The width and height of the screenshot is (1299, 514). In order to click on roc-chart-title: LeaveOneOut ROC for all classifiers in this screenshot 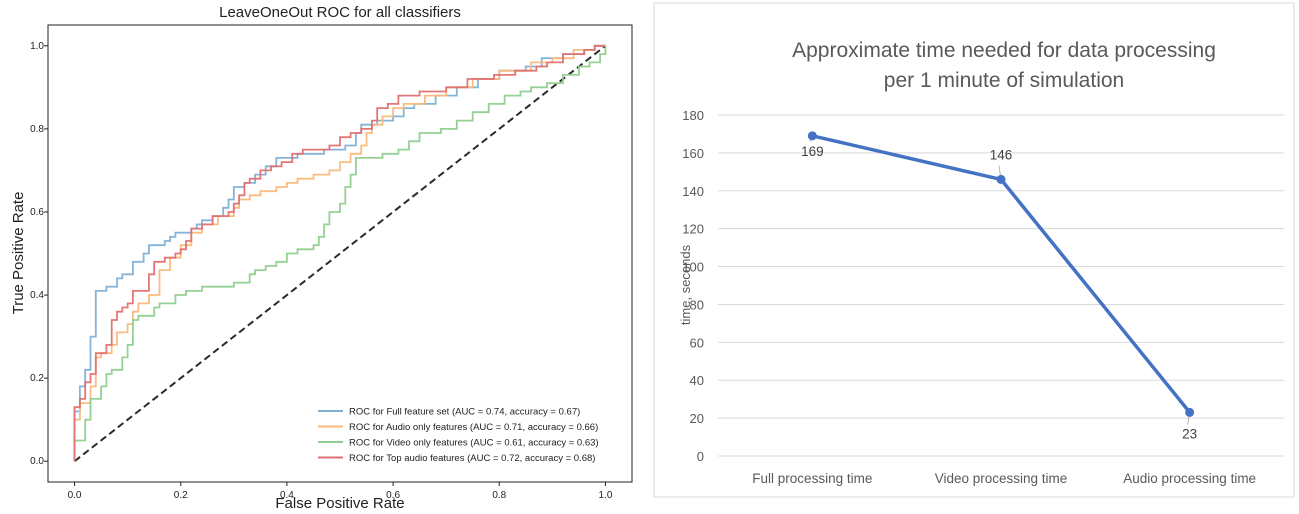, I will do `click(340, 12)`.